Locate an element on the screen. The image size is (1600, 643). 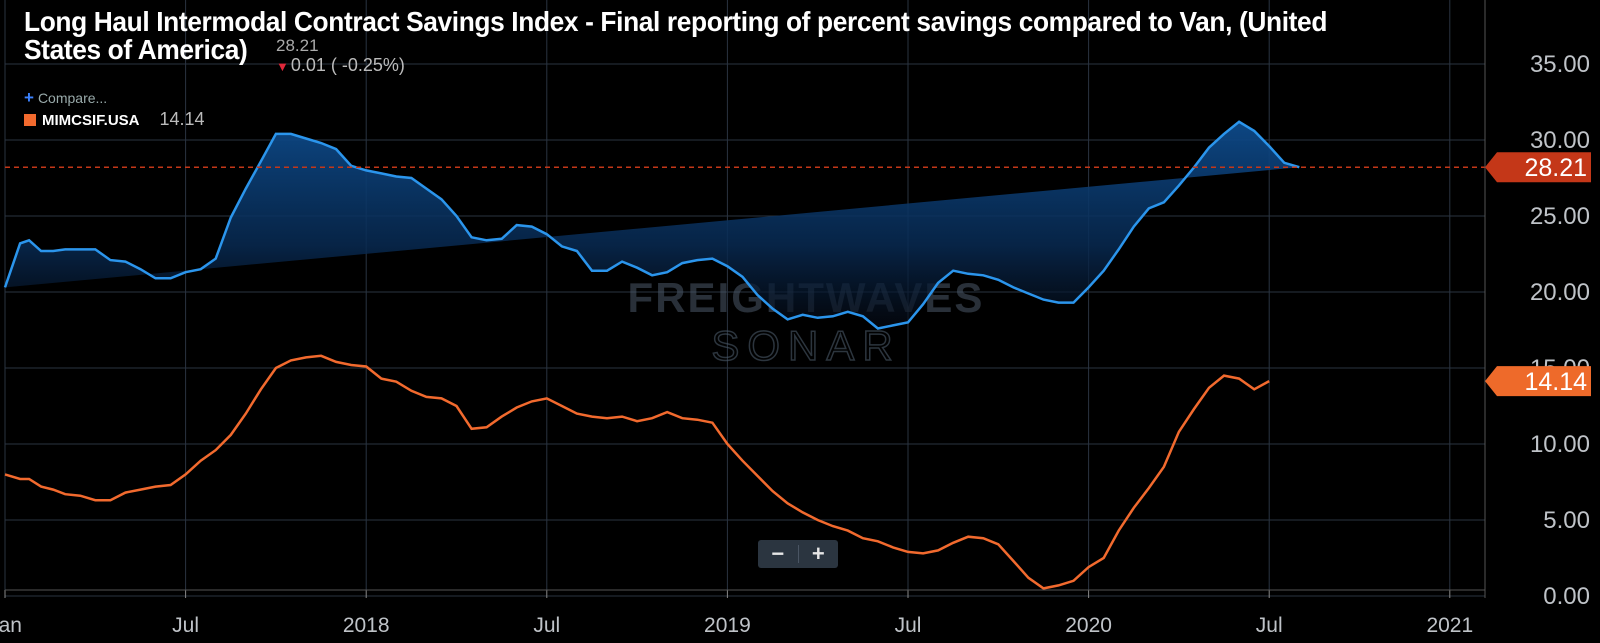
legend-value: 14.14 is located at coordinates (182, 119).